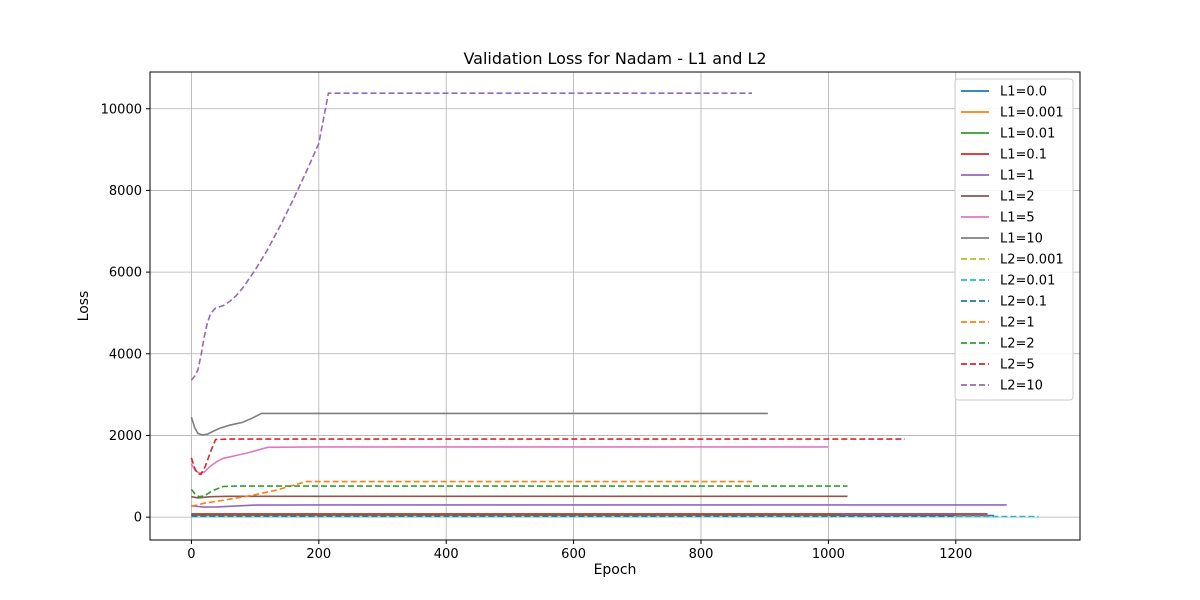 Image resolution: width=1200 pixels, height=600 pixels. What do you see at coordinates (1017, 323) in the screenshot?
I see `legend-label: L2=1` at bounding box center [1017, 323].